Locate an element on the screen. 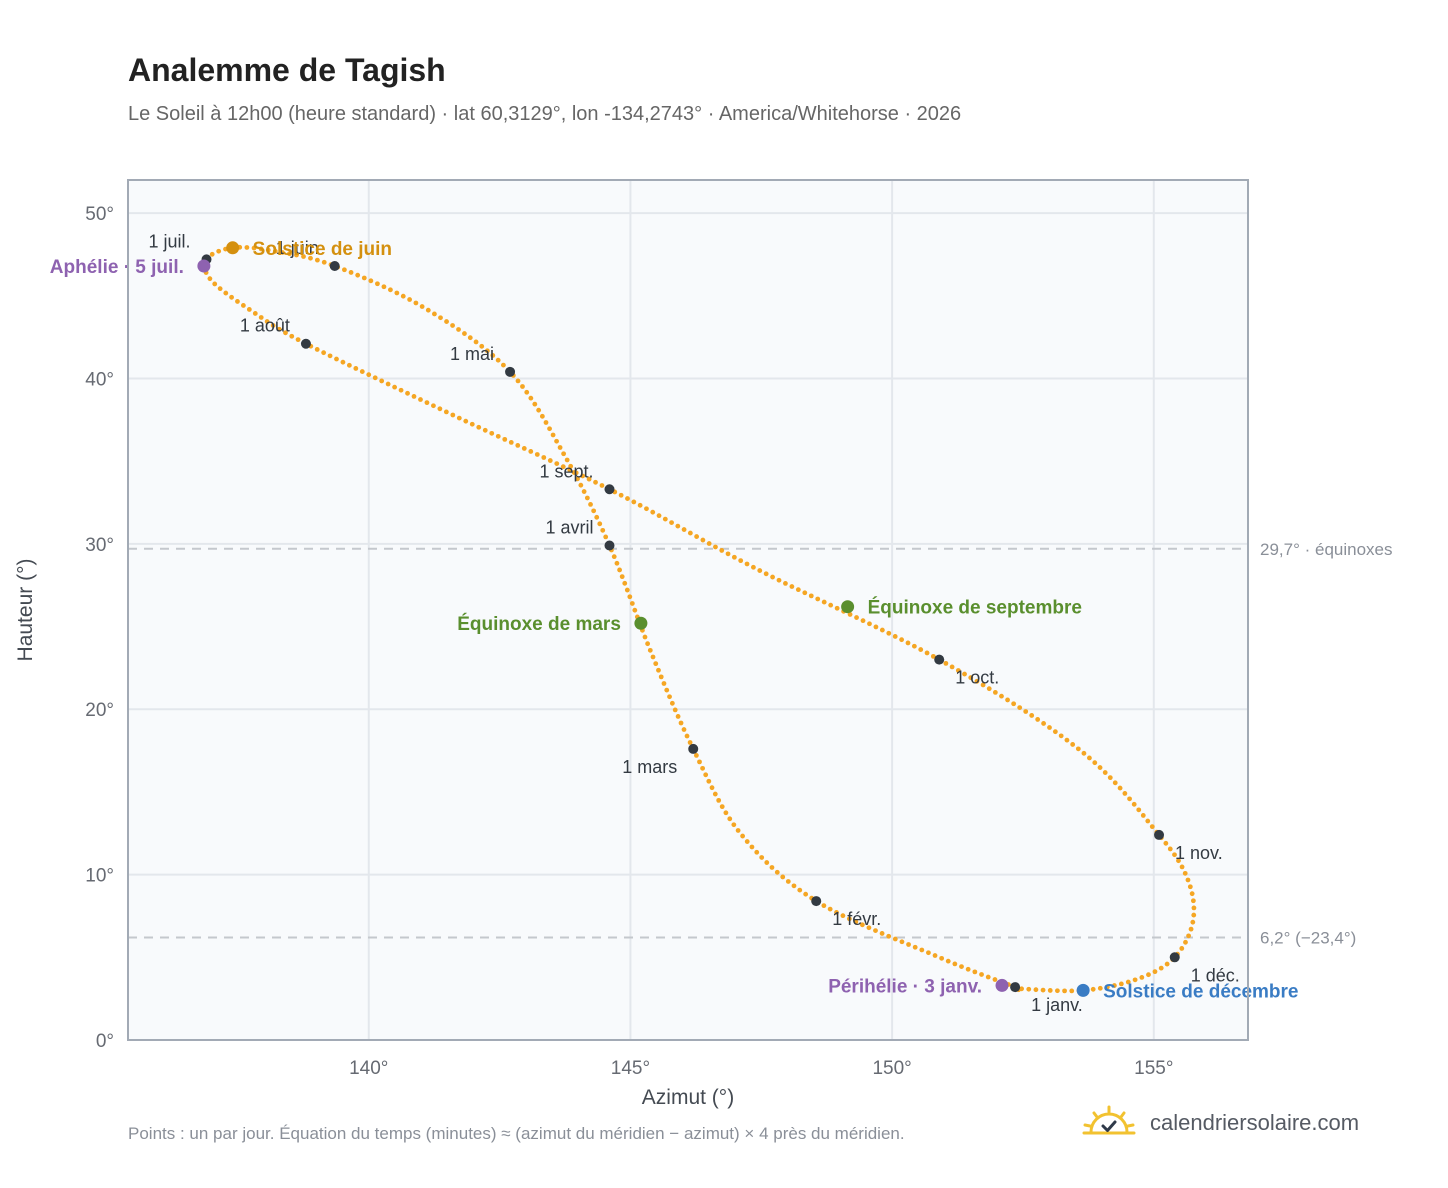 This screenshot has height=1188, width=1448. brand-logo: calendriersolaire.com is located at coordinates (1220, 1123).